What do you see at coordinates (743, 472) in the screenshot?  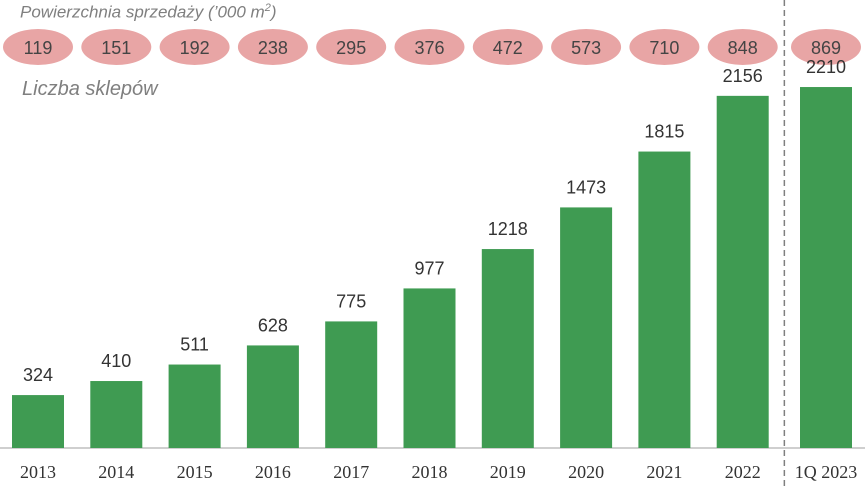 I see `x-tick-label-2022: 2022` at bounding box center [743, 472].